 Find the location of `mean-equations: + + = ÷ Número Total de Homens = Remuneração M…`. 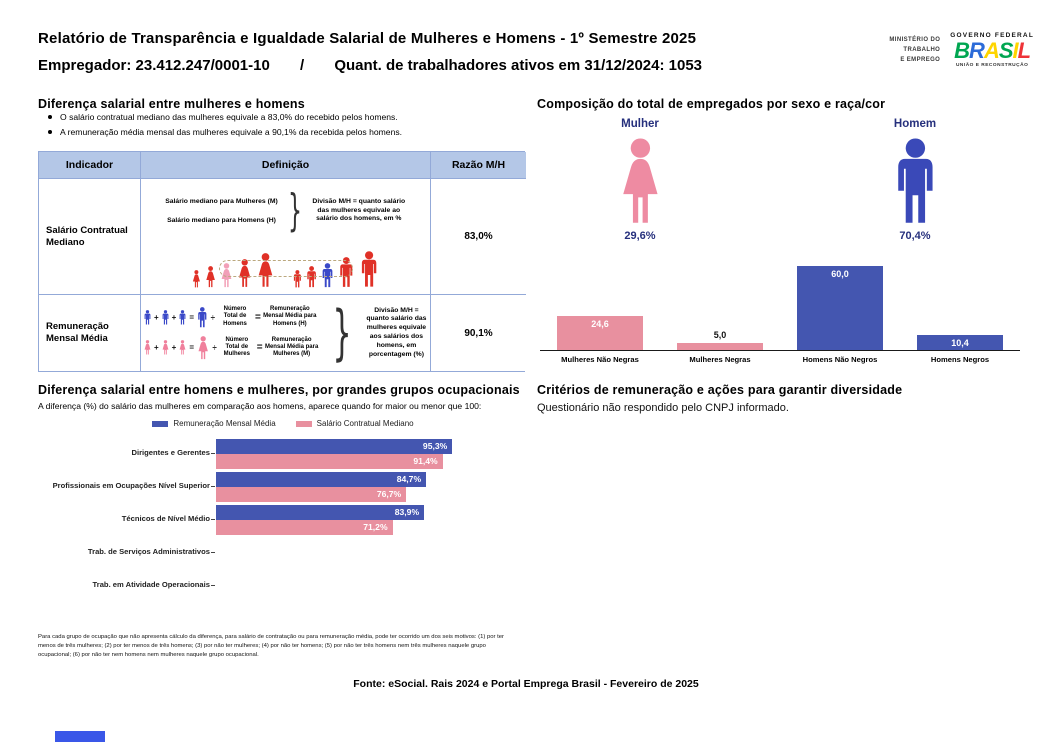

mean-equations: + + = ÷ Número Total de Homens = Remuneração M… is located at coordinates (231, 333).